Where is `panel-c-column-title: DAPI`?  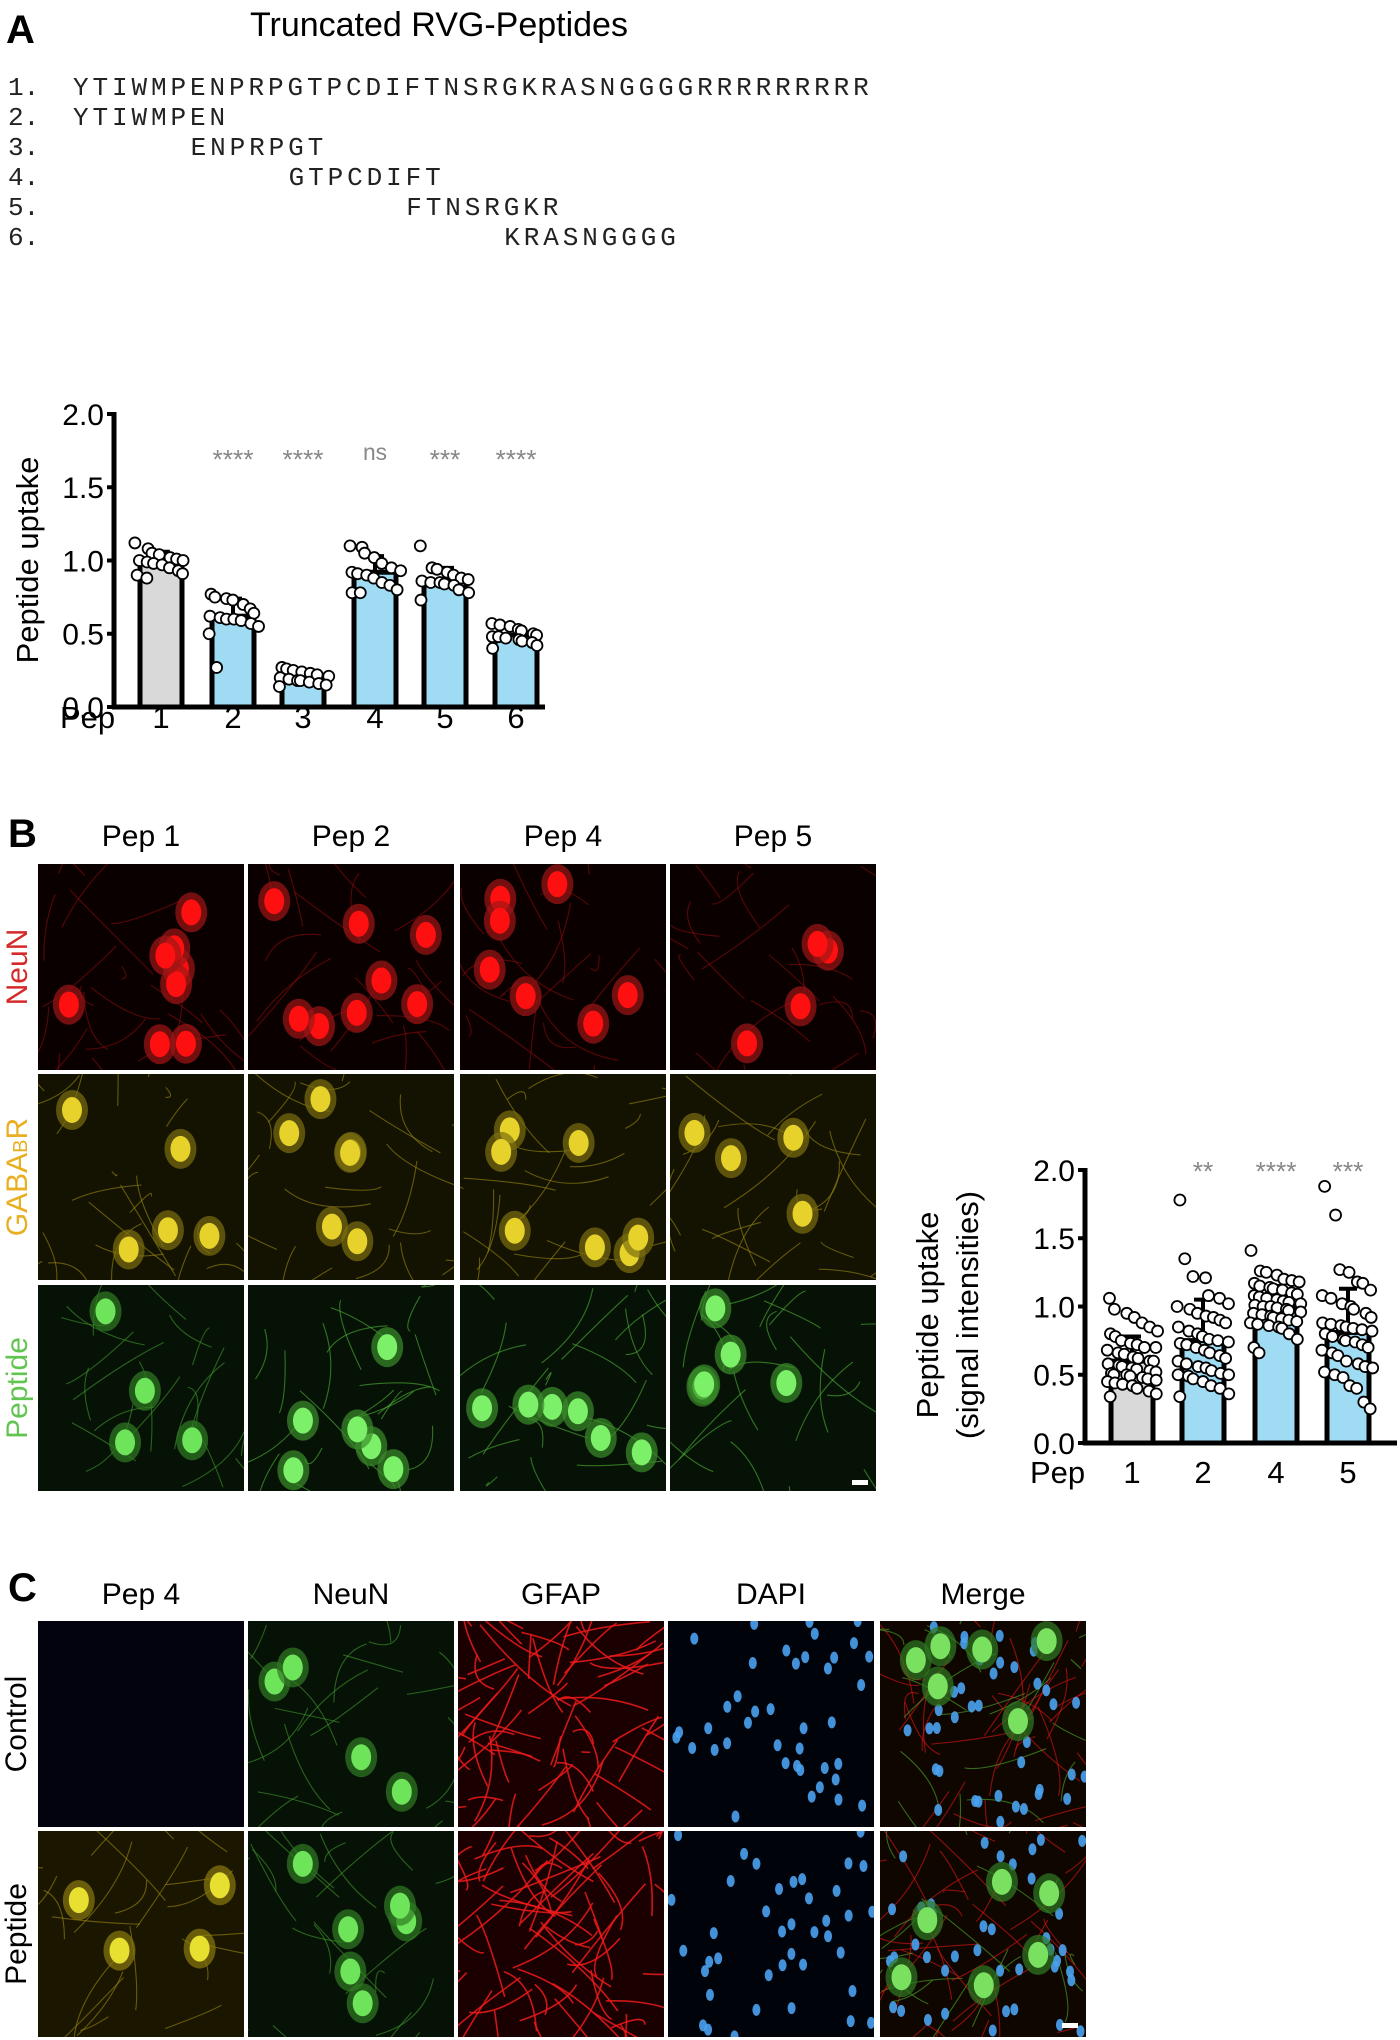
panel-c-column-title: DAPI is located at coordinates (771, 1594).